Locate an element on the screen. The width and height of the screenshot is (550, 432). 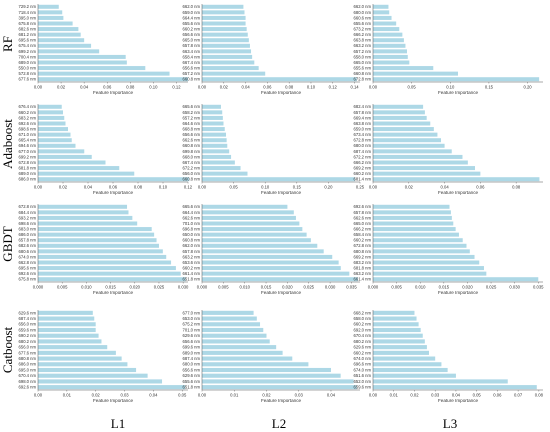
ytick-label: 696.8 nm is located at coordinates (192, 228).